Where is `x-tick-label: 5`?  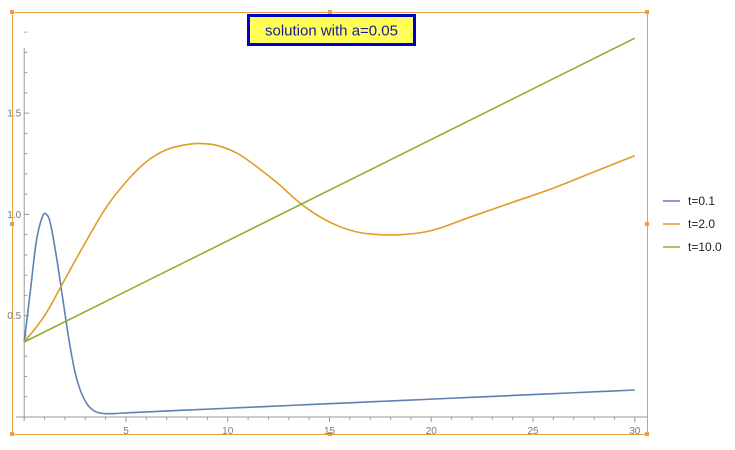 x-tick-label: 5 is located at coordinates (126, 431).